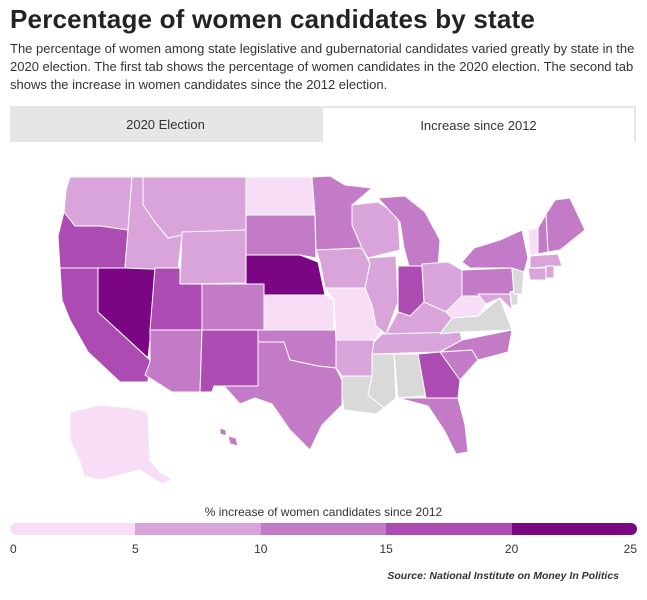  Describe the element at coordinates (478, 124) in the screenshot. I see `tab-increase-since-2012: Increase since 2012` at that location.